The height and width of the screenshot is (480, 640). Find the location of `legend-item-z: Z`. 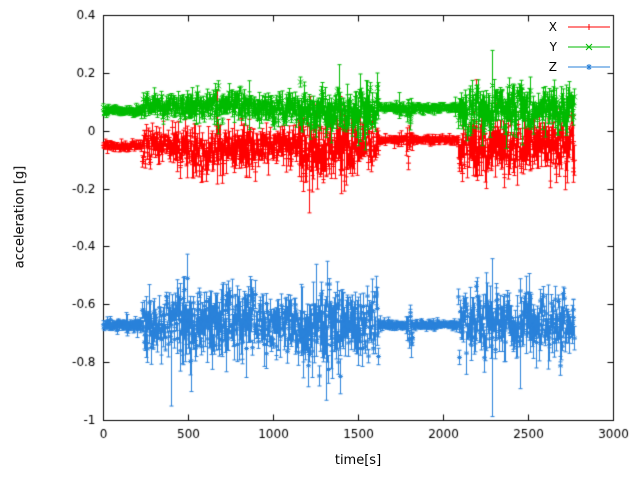

legend-item-z: Z is located at coordinates (579, 67).